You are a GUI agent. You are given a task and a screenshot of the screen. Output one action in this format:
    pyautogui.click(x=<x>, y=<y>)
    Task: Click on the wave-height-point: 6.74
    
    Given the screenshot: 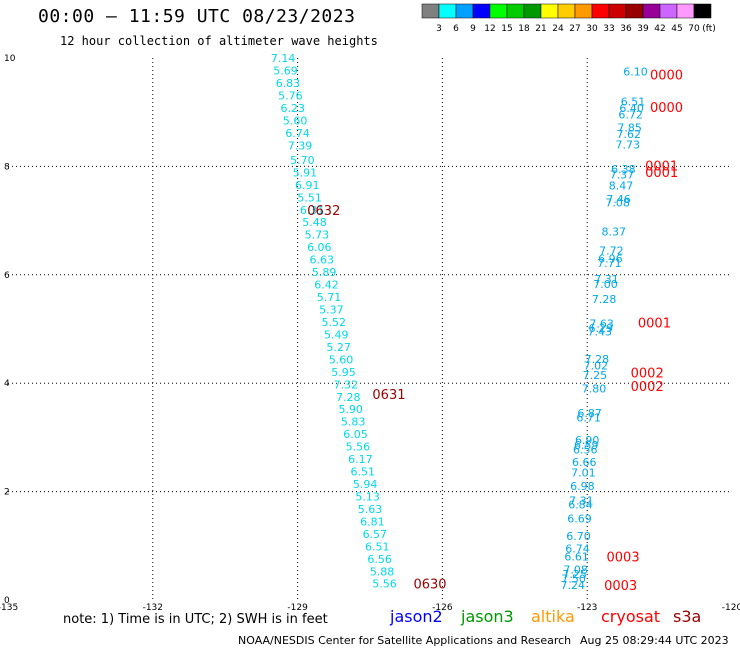 What is the action you would take?
    pyautogui.click(x=297, y=133)
    